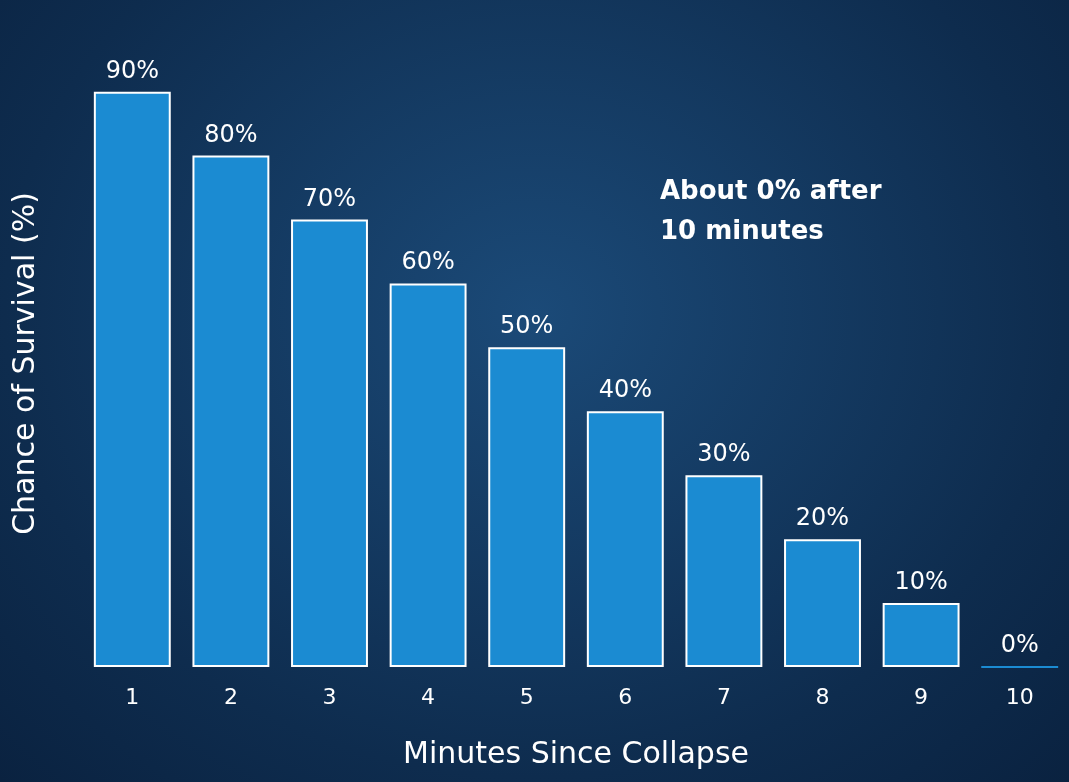  What do you see at coordinates (822, 696) in the screenshot?
I see `x-tick-label: 8` at bounding box center [822, 696].